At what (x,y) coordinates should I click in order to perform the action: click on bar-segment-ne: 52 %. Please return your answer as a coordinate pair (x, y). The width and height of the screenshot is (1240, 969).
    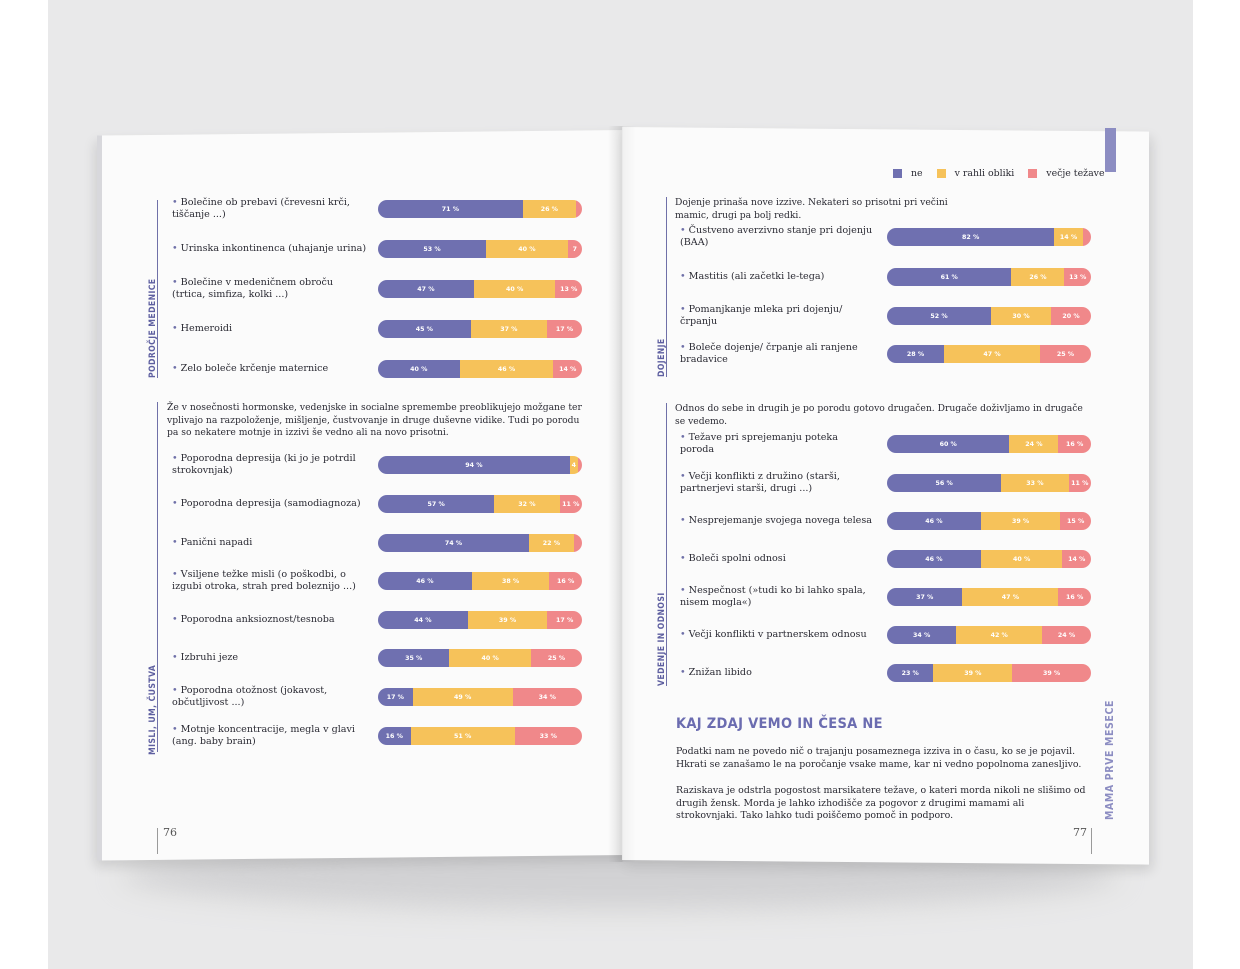
    Looking at the image, I should click on (939, 316).